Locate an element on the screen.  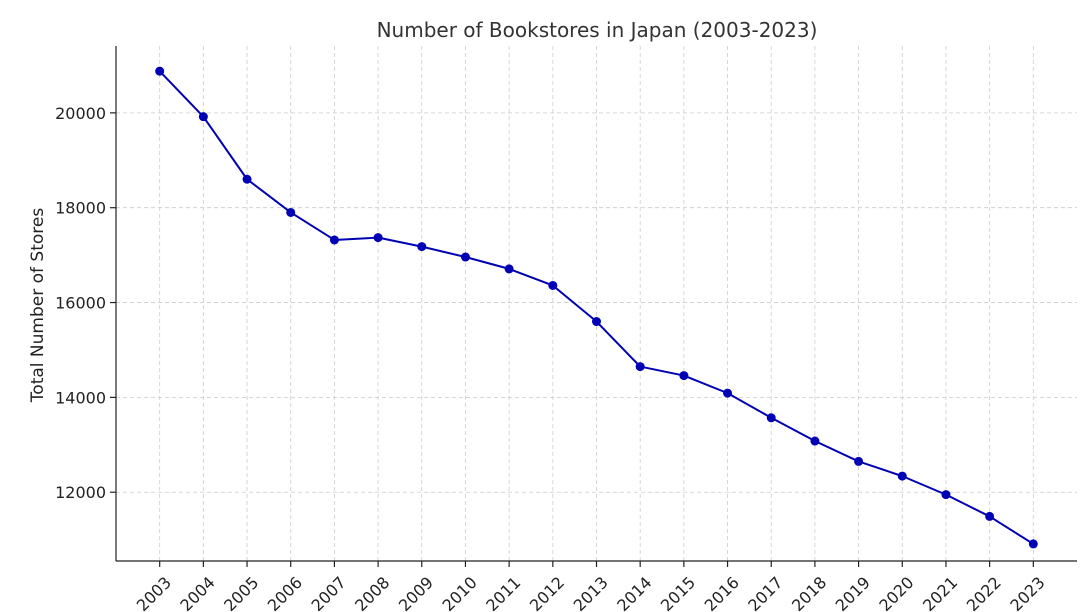
x-tick-label: 2004 is located at coordinates (197, 592).